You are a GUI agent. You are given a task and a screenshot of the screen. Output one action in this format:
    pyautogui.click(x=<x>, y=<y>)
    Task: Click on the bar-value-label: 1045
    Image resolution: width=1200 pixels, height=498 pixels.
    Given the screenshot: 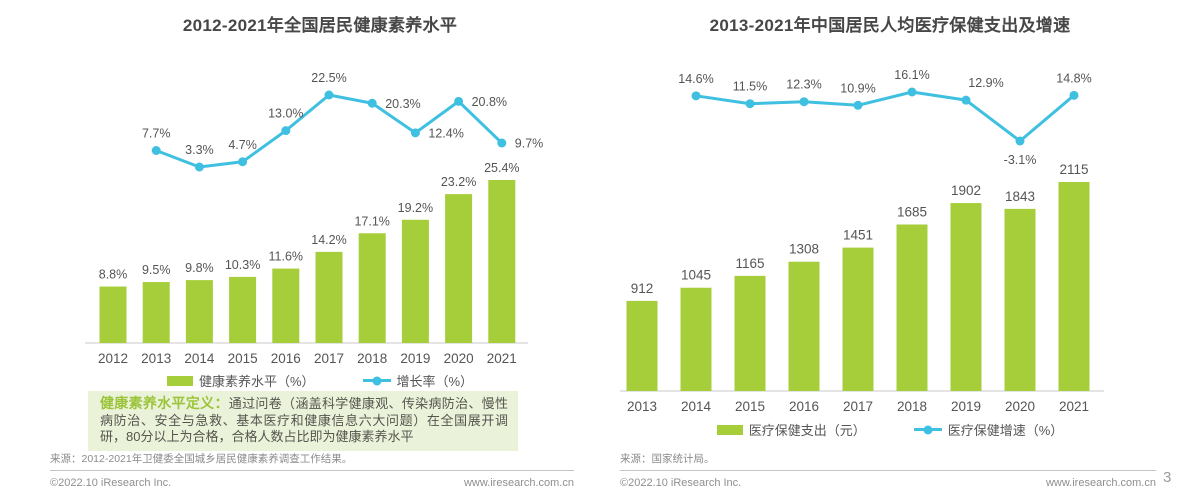 What is the action you would take?
    pyautogui.click(x=696, y=275)
    